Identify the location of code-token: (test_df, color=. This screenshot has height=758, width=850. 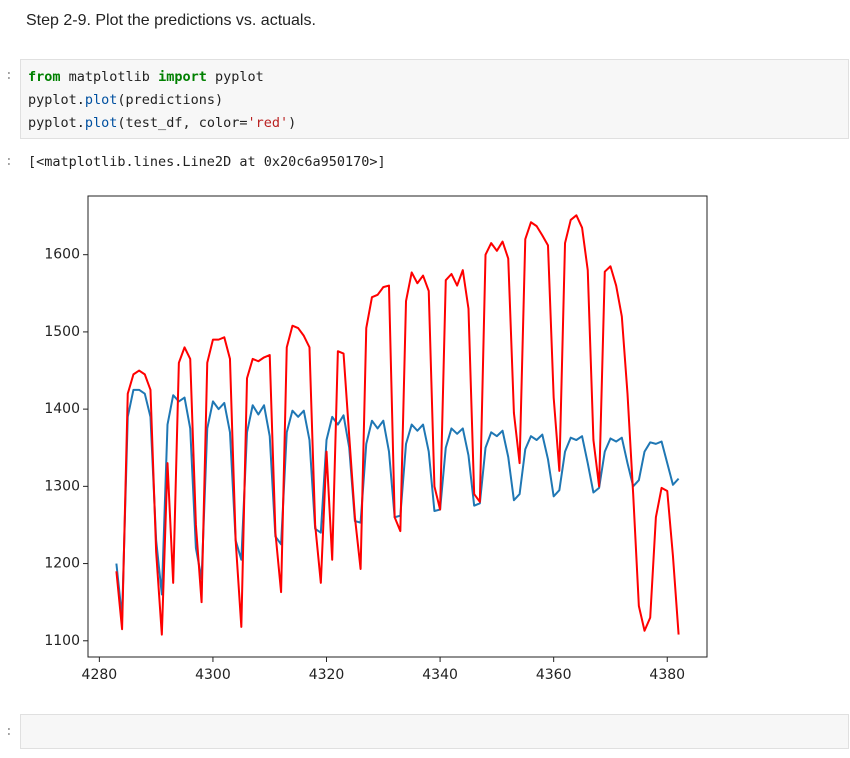
(182, 123).